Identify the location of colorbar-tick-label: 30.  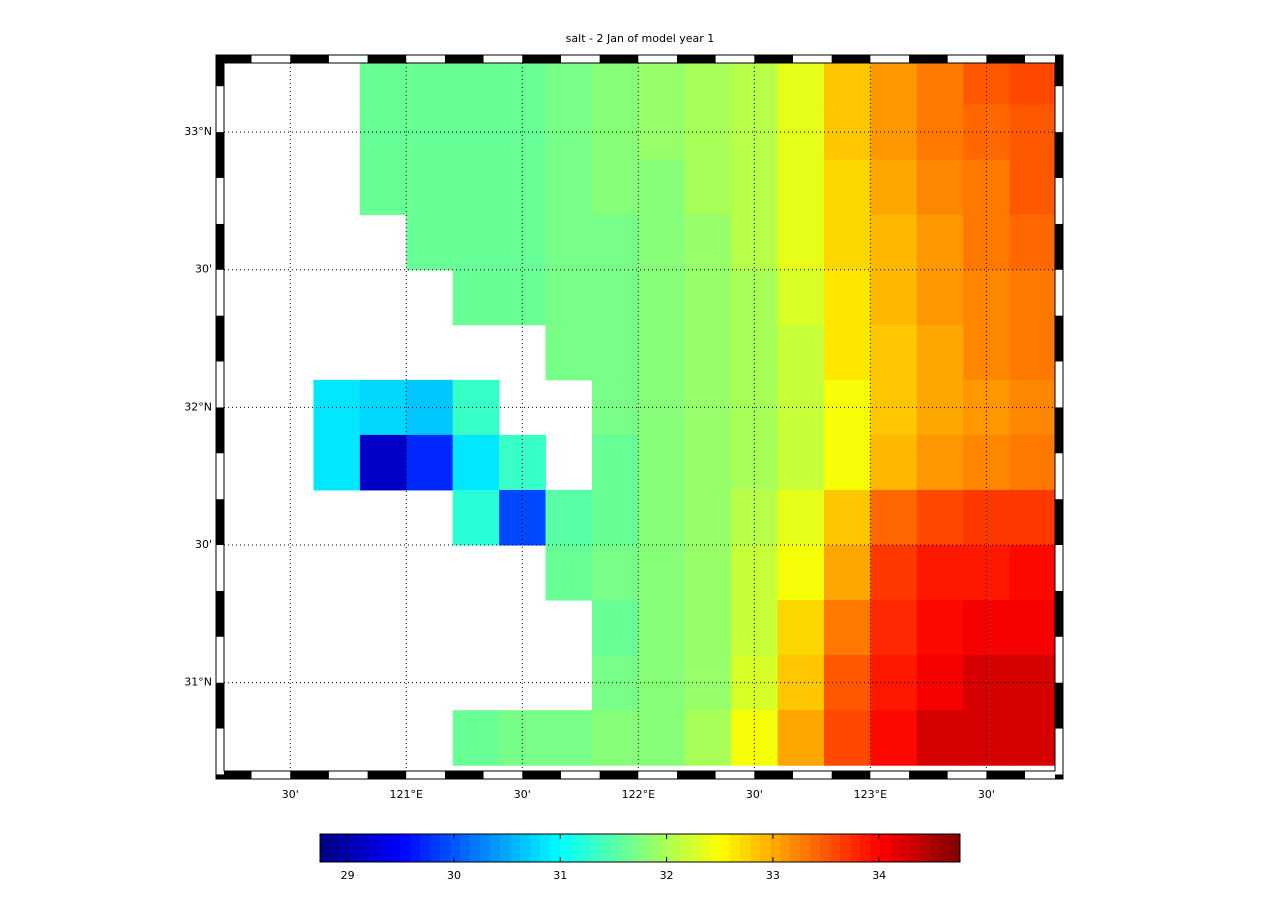
(454, 875).